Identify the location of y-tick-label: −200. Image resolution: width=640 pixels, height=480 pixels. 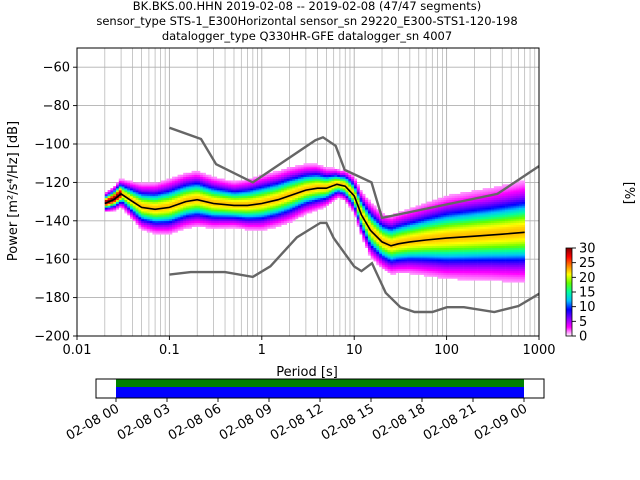
(52, 337).